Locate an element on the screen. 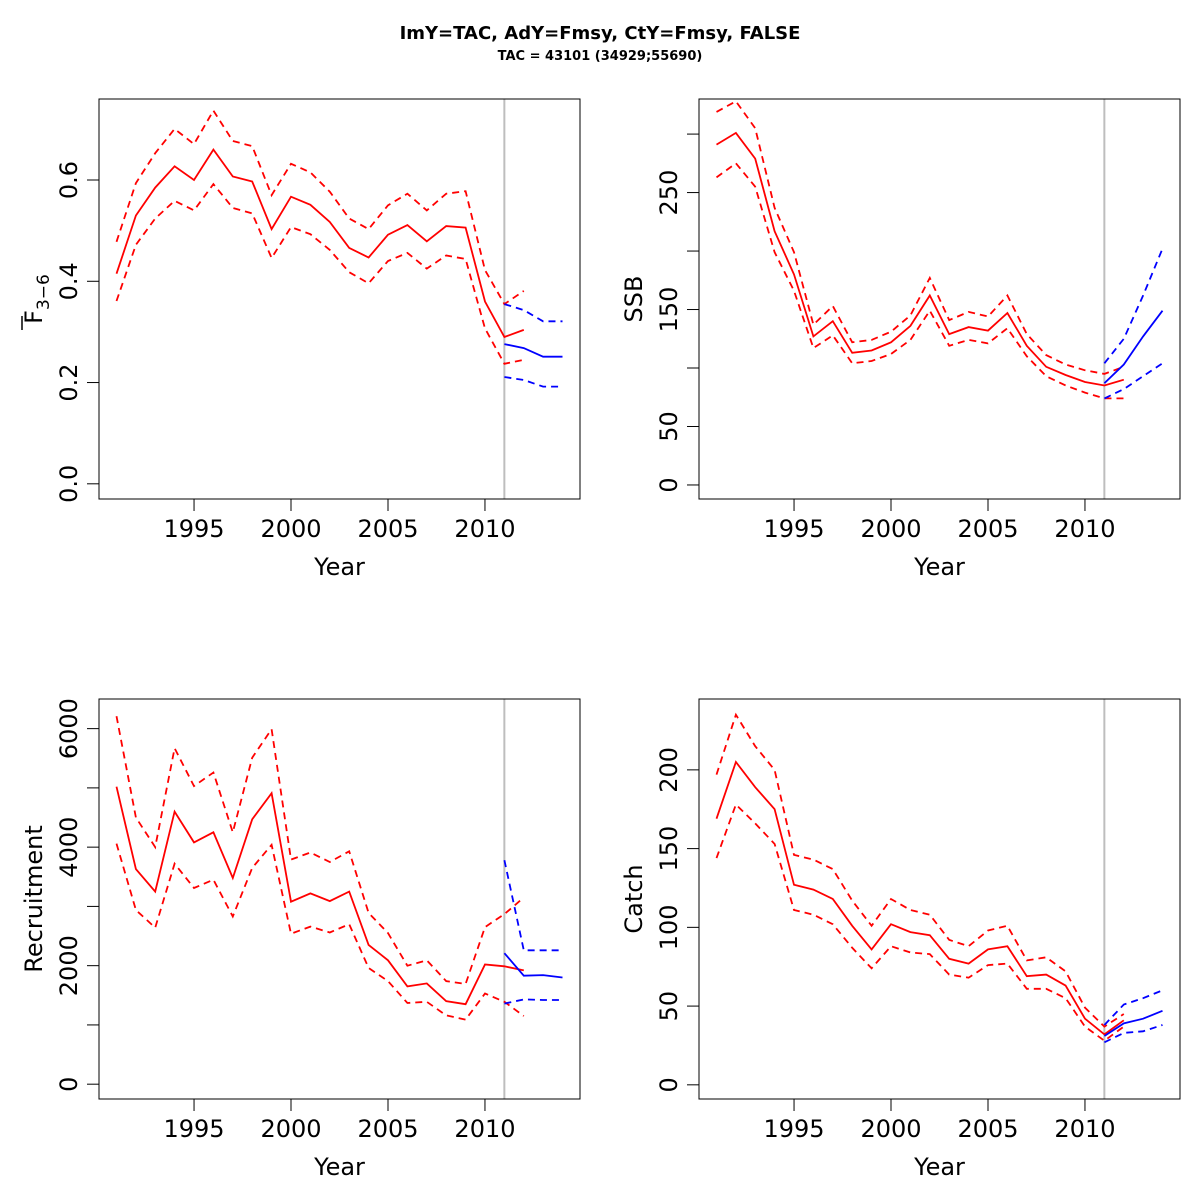  y-axis-label: F3−6 is located at coordinates (37, 299).